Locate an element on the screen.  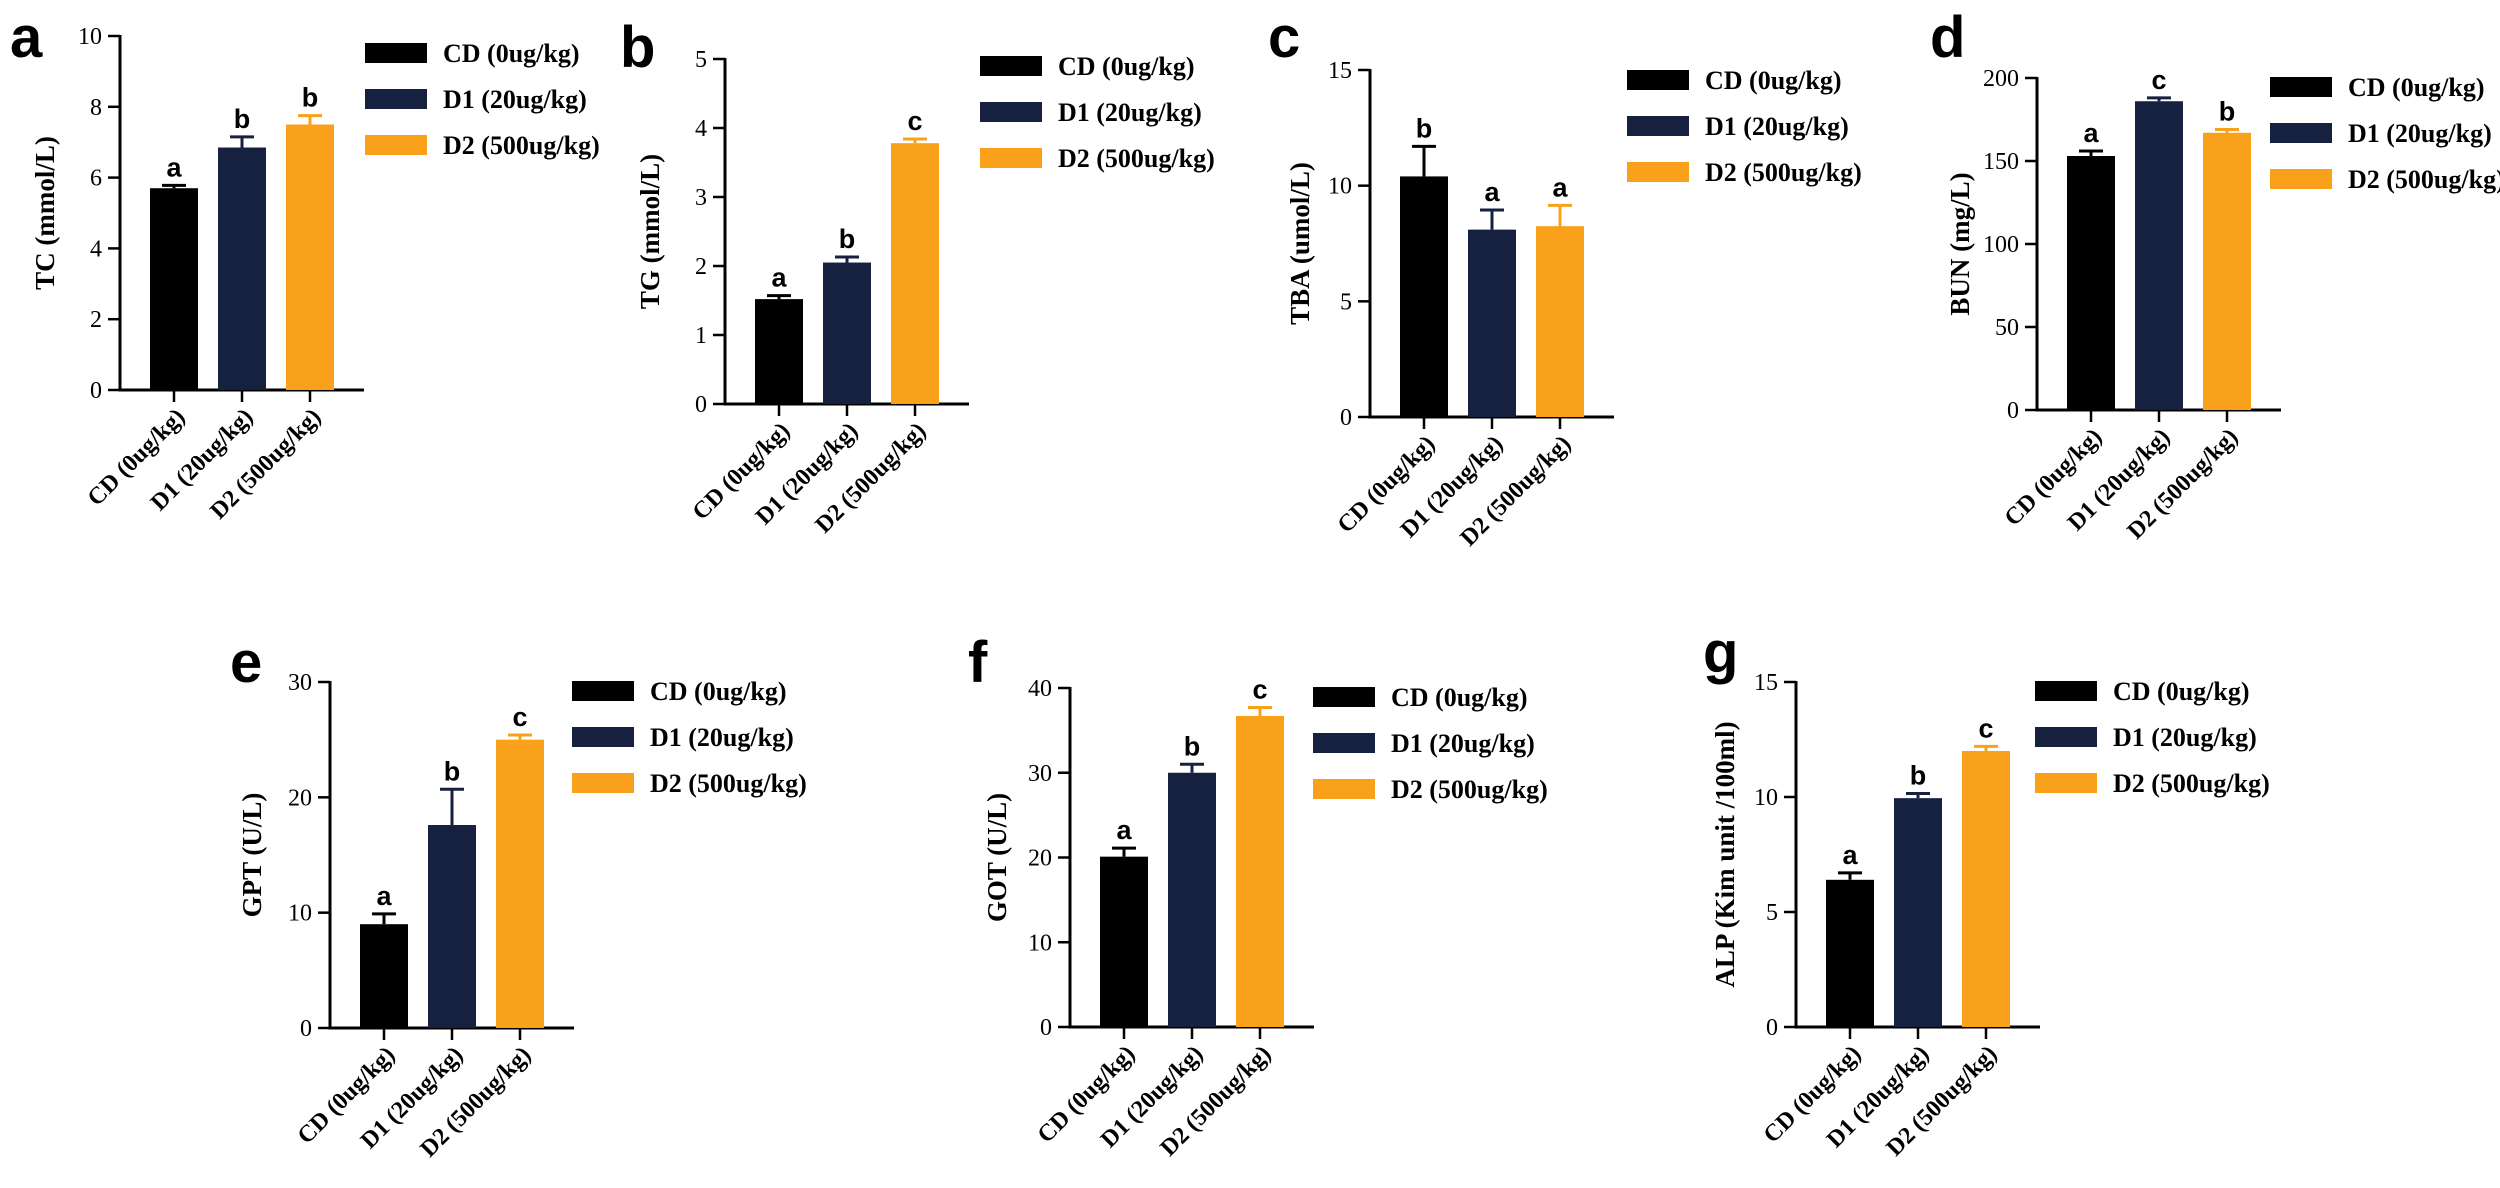
y-axis-label: BUN (mg/L) is located at coordinates (1960, 243).